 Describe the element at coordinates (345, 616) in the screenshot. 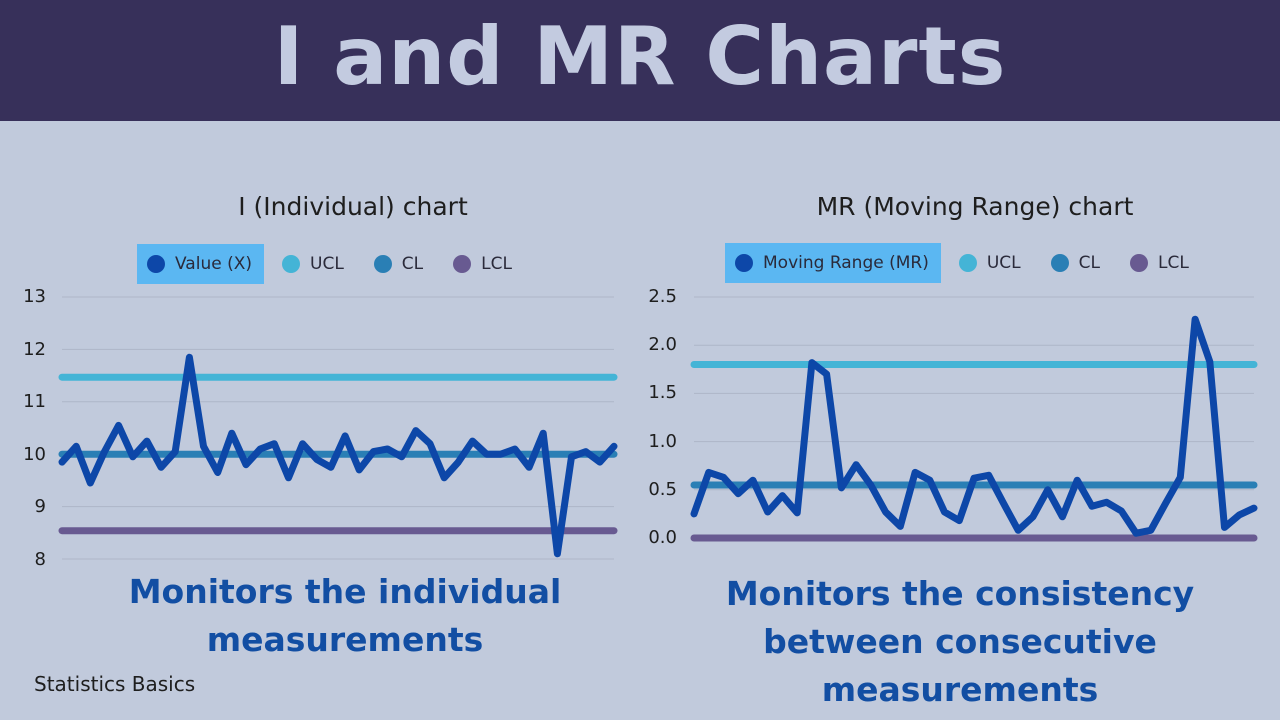

I see `i-chart-caption: Monitors the individual measurements` at that location.